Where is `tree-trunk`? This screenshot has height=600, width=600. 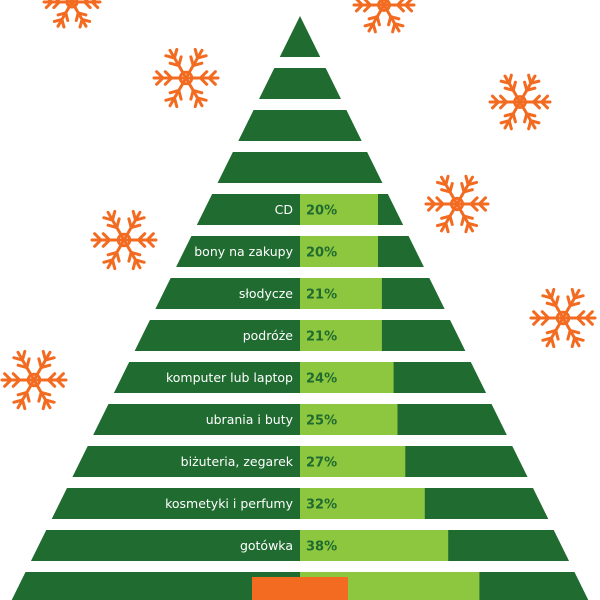 tree-trunk is located at coordinates (300, 588).